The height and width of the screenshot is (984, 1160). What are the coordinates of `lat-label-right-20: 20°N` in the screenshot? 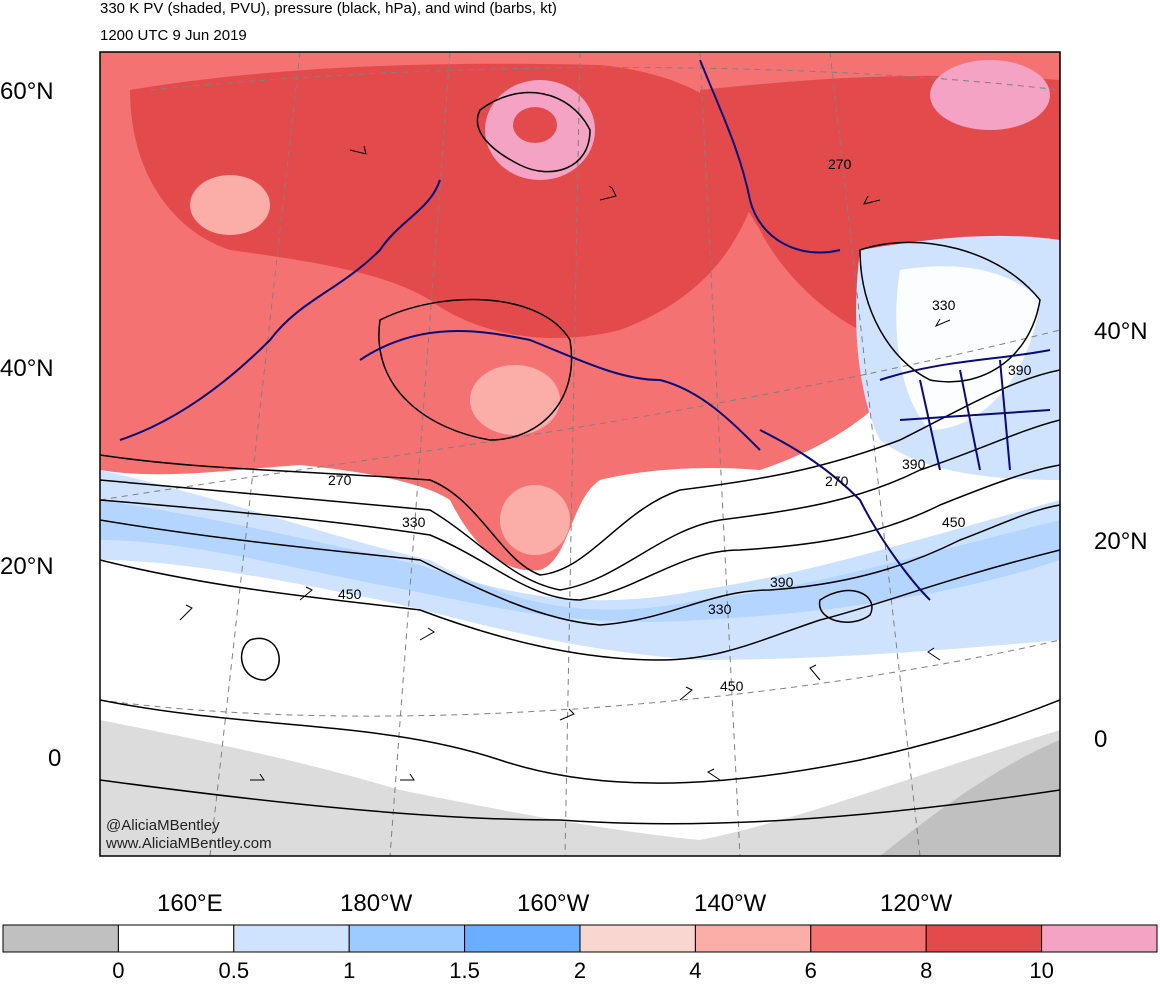 It's located at (1121, 541).